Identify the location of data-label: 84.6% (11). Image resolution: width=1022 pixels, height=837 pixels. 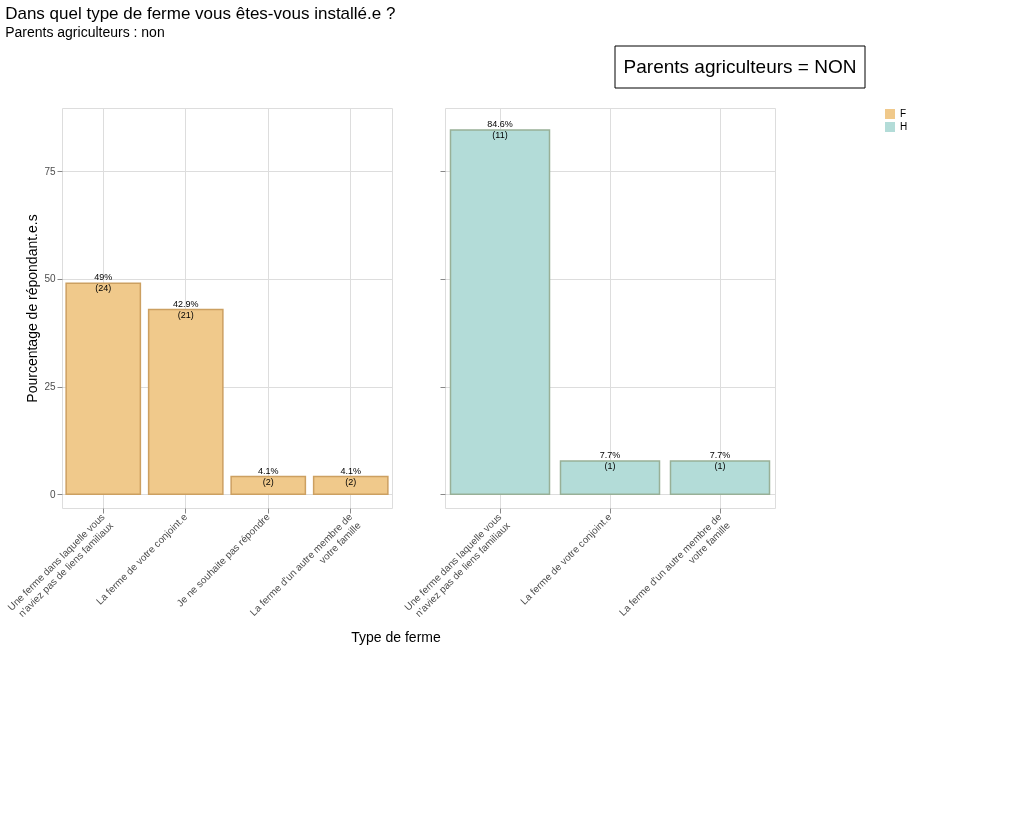
(500, 129).